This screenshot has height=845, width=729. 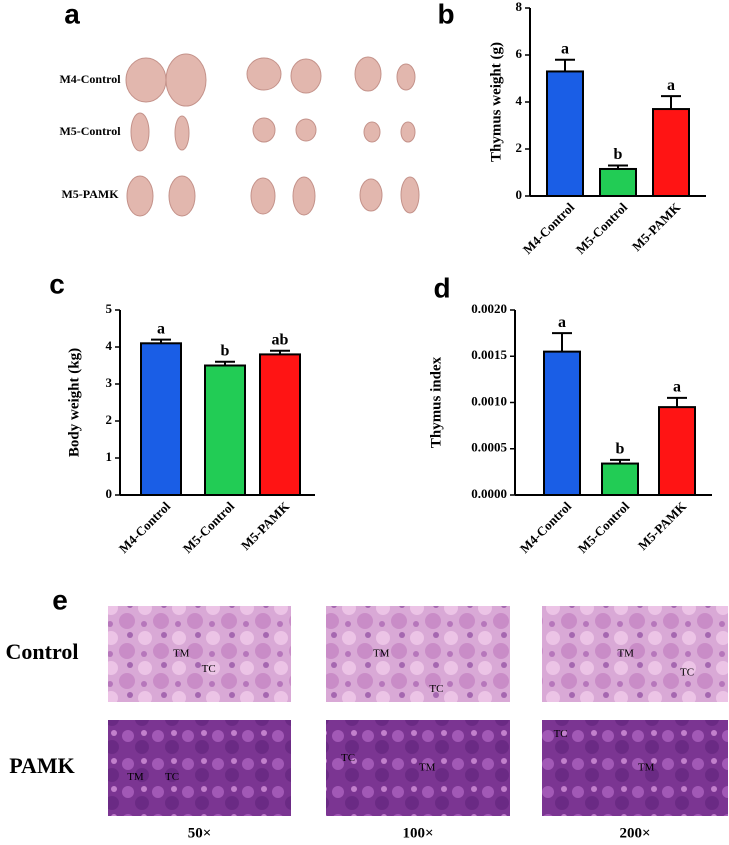 What do you see at coordinates (239, 130) in the screenshot?
I see `thymus-photo: M4-Control M5-Control M5-PAMK` at bounding box center [239, 130].